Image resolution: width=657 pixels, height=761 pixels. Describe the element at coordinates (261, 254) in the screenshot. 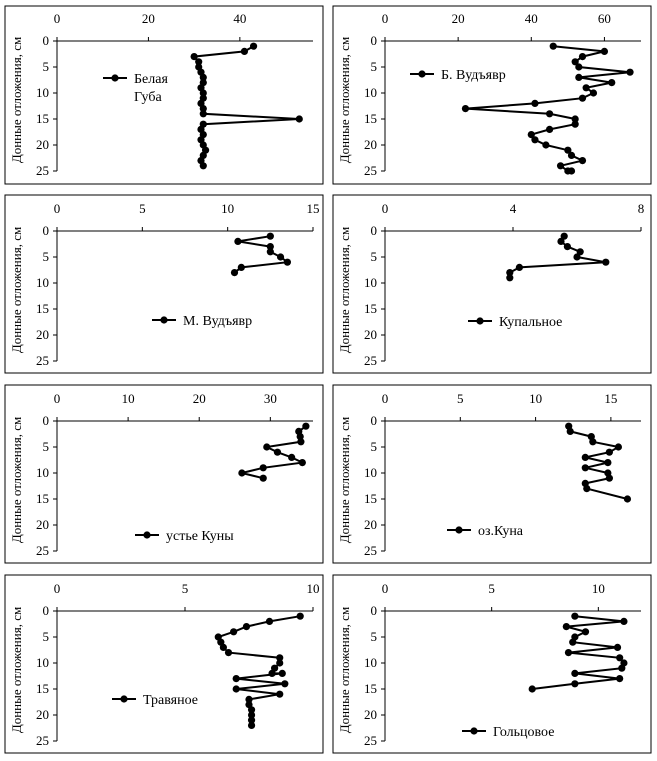

I see `series-line` at that location.